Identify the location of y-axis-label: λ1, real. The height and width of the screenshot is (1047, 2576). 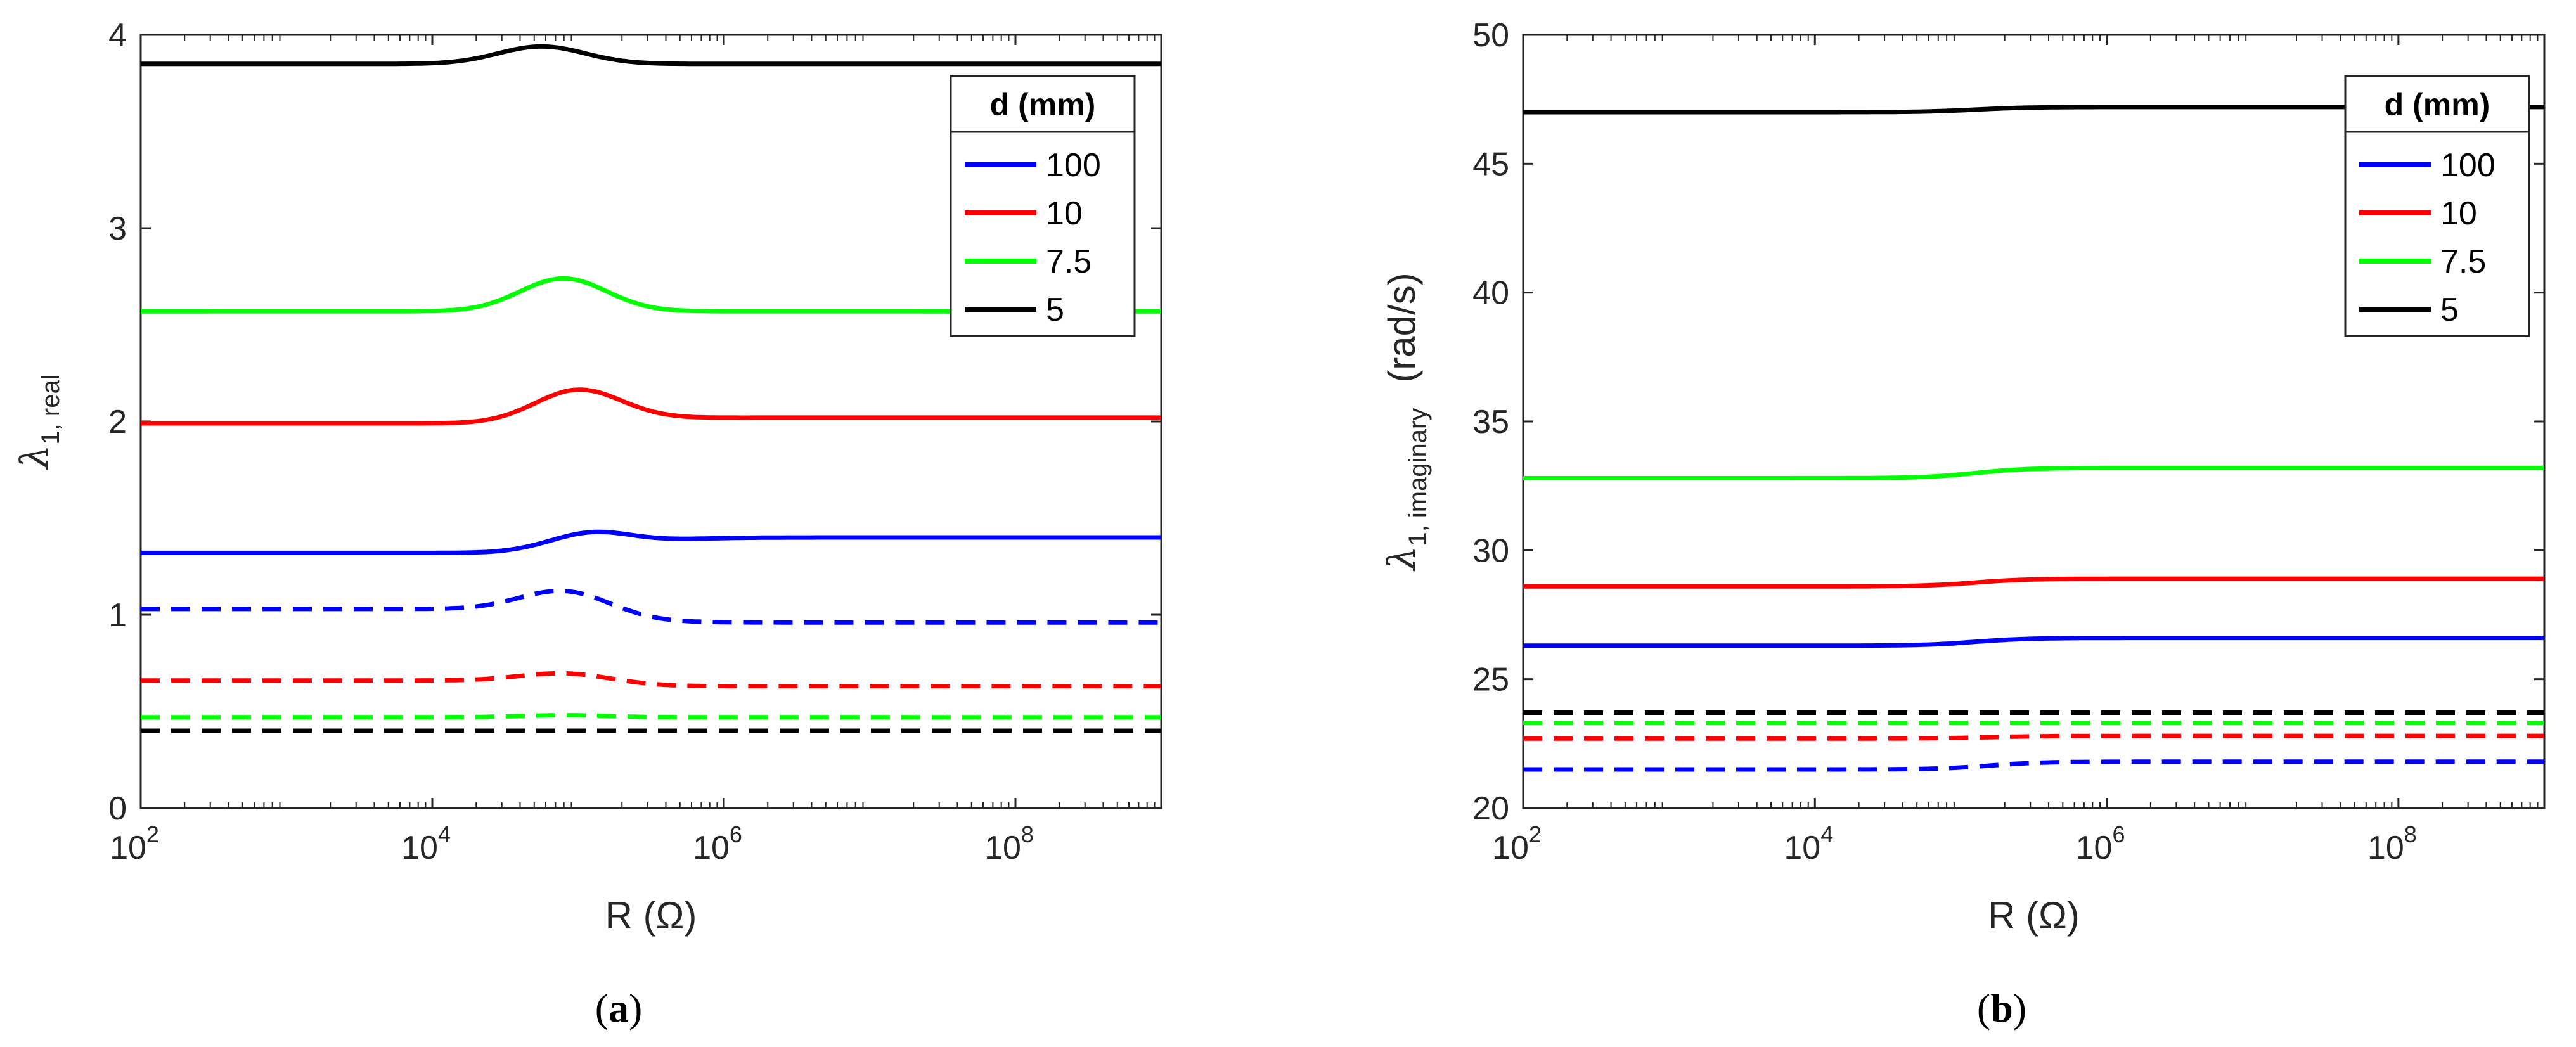
(39, 422).